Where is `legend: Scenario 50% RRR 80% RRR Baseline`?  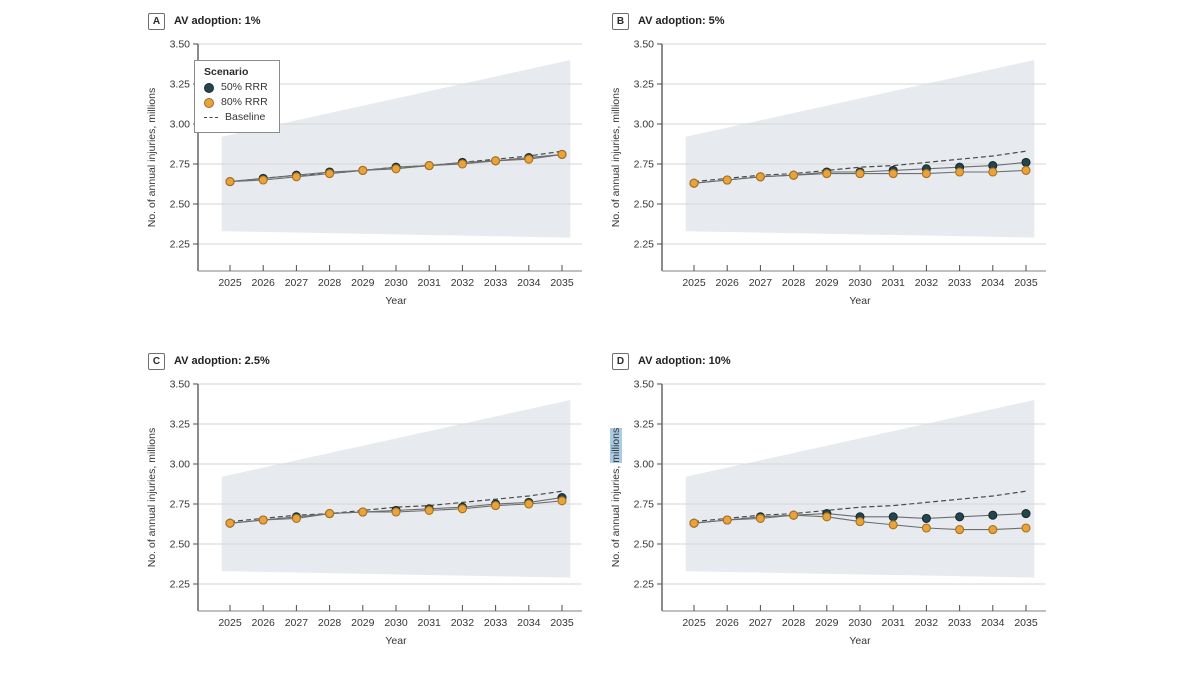
legend: Scenario 50% RRR 80% RRR Baseline is located at coordinates (237, 96).